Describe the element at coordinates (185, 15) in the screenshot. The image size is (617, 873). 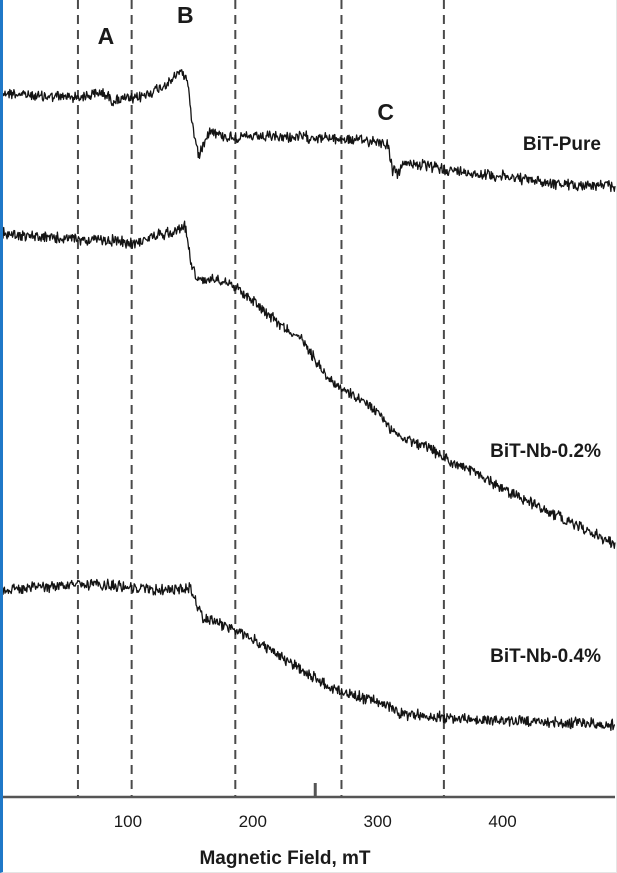
I see `peak-label-b: B` at that location.